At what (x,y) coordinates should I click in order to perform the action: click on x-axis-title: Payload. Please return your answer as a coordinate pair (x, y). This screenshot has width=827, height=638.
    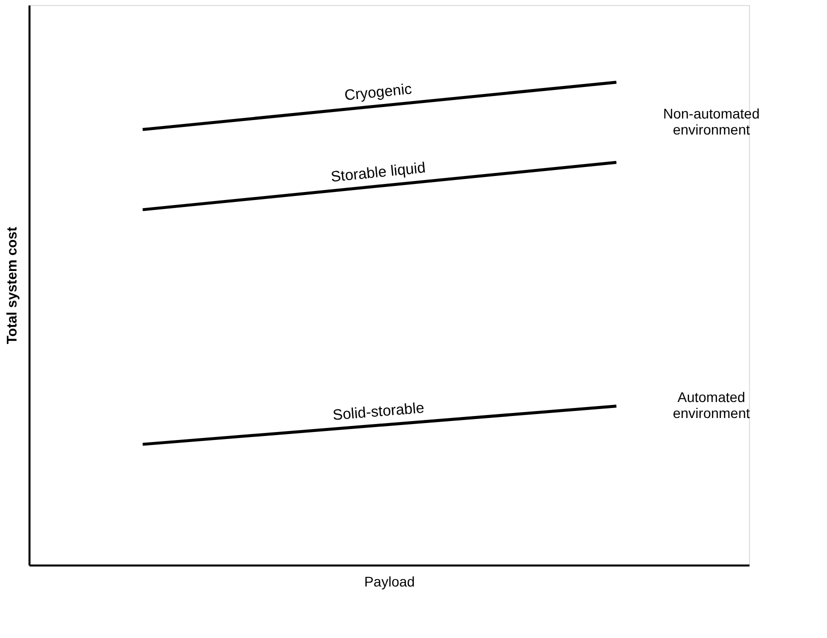
    Looking at the image, I should click on (389, 582).